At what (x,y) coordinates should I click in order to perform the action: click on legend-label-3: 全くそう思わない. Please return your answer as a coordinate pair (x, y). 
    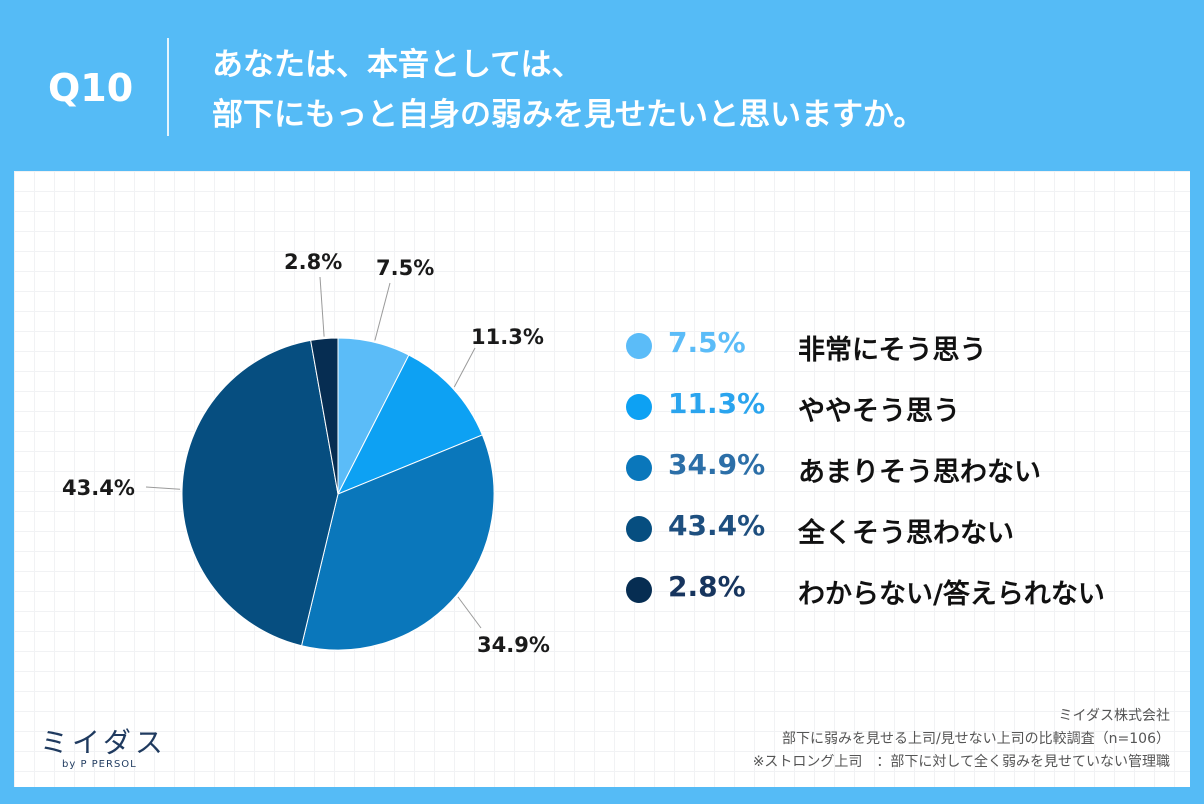
    Looking at the image, I should click on (906, 533).